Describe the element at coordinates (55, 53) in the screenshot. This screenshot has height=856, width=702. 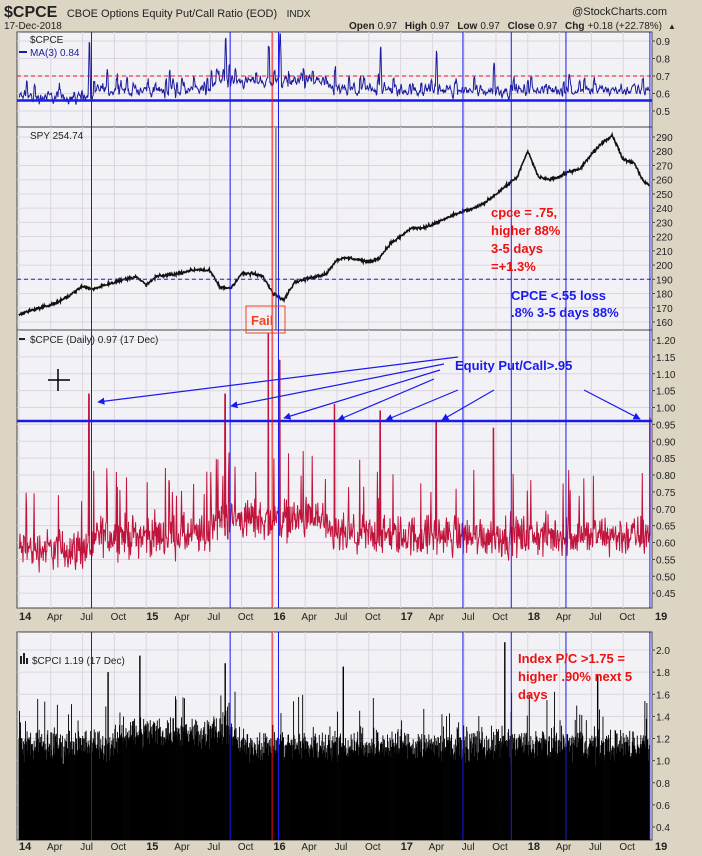
I see `ma-legend: MA(3) 0.84` at that location.